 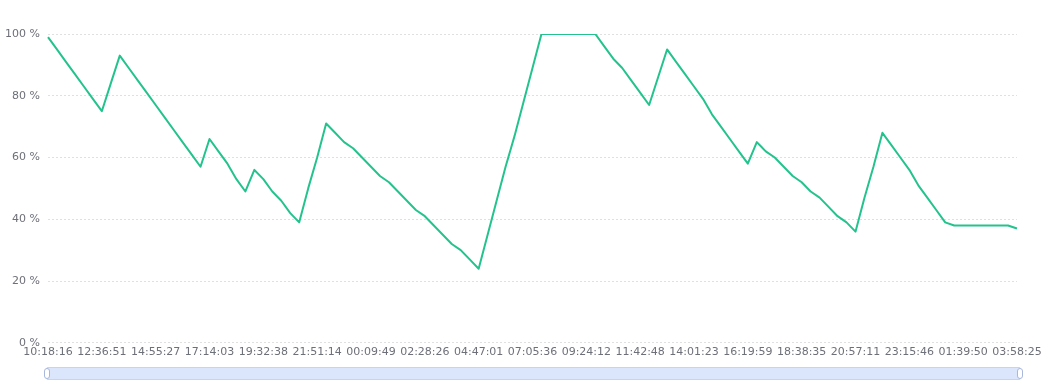 What do you see at coordinates (48, 352) in the screenshot?
I see `x-tick-label: 10:18:16` at bounding box center [48, 352].